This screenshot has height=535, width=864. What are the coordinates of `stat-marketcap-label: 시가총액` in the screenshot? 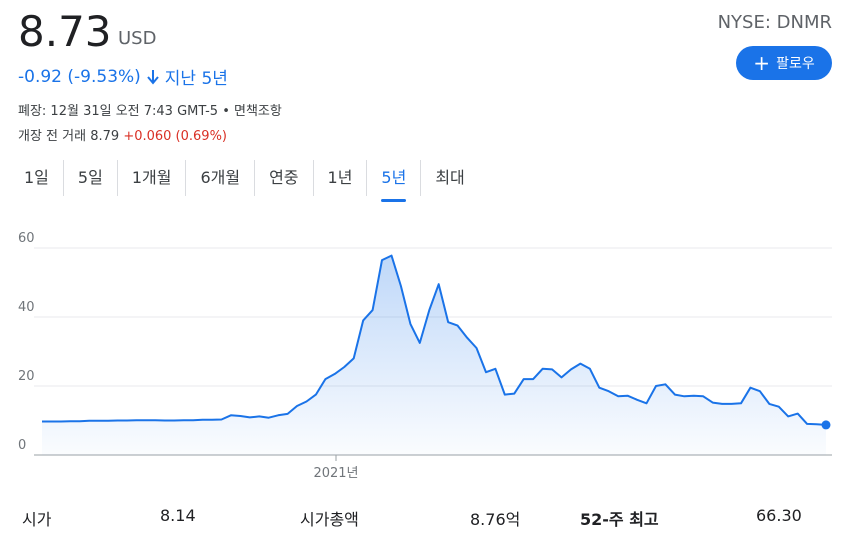 It's located at (329, 519).